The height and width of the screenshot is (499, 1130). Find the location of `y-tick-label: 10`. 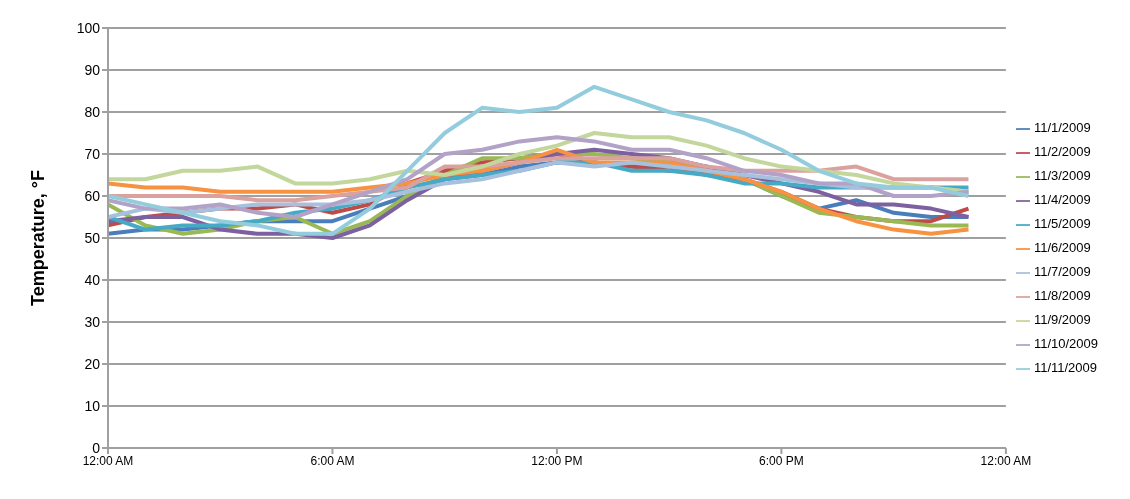

y-tick-label: 10 is located at coordinates (92, 405).